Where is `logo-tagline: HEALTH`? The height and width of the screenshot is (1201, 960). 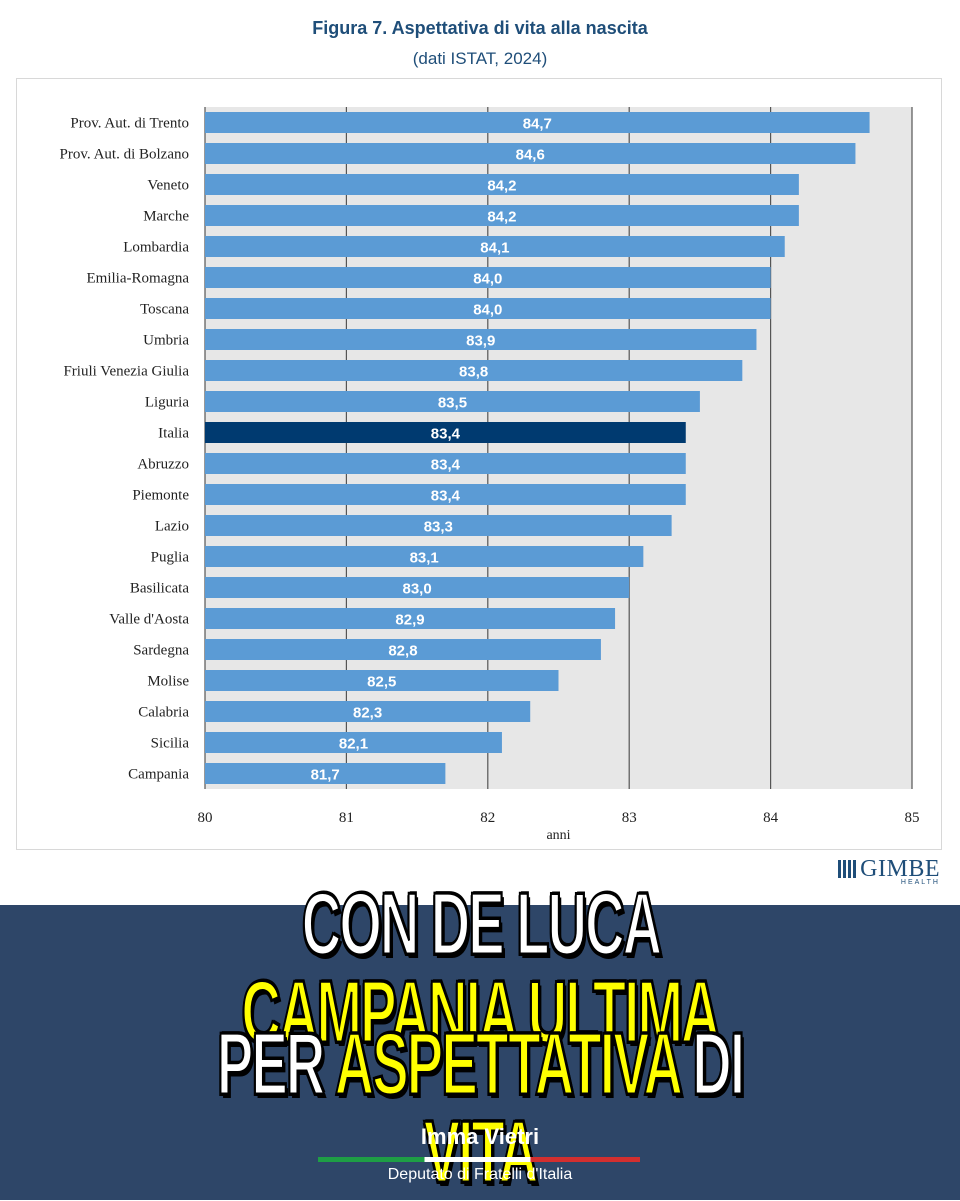
logo-tagline: HEALTH is located at coordinates (920, 882).